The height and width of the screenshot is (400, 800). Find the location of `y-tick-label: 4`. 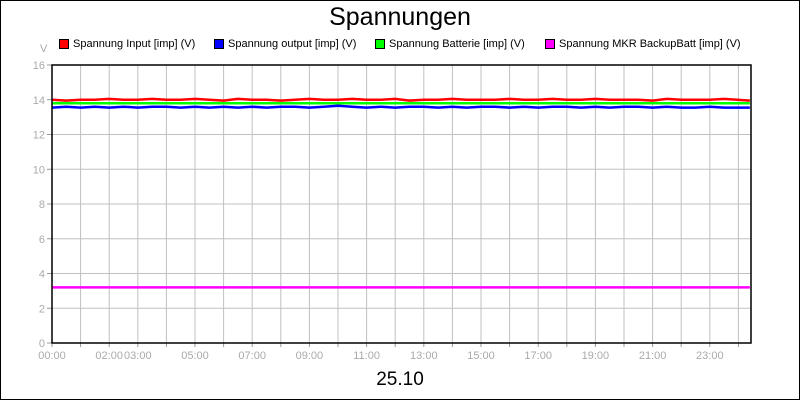

y-tick-label: 4 is located at coordinates (42, 275).